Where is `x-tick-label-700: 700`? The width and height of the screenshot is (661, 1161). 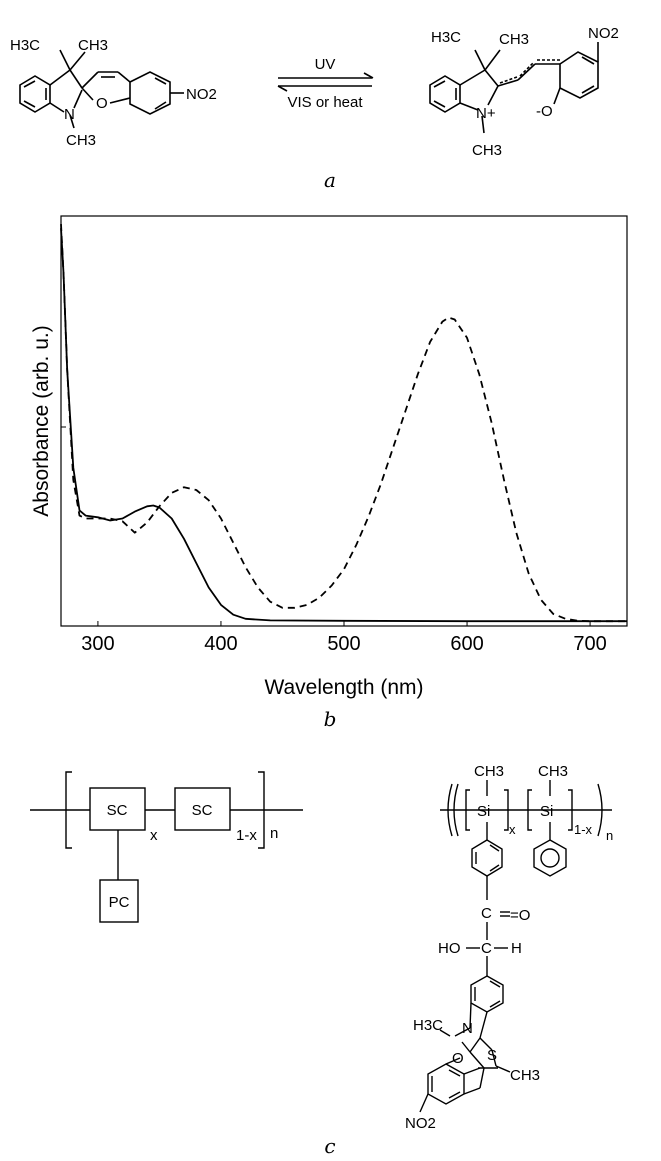
x-tick-label-700: 700 is located at coordinates (589, 644).